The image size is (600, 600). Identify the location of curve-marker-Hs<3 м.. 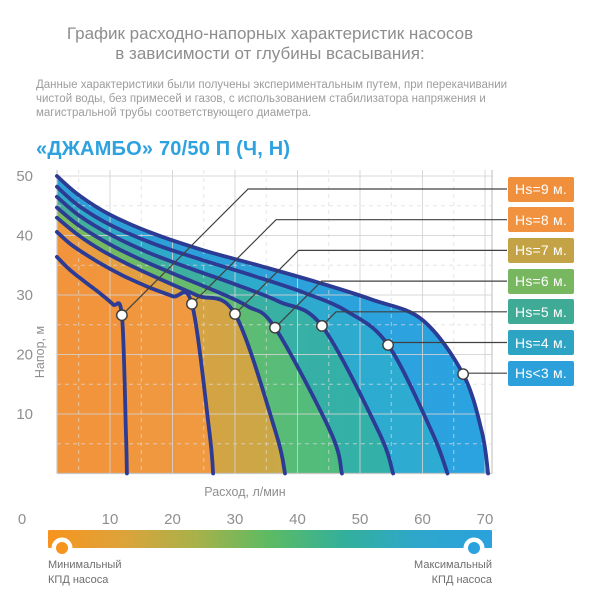
(463, 374).